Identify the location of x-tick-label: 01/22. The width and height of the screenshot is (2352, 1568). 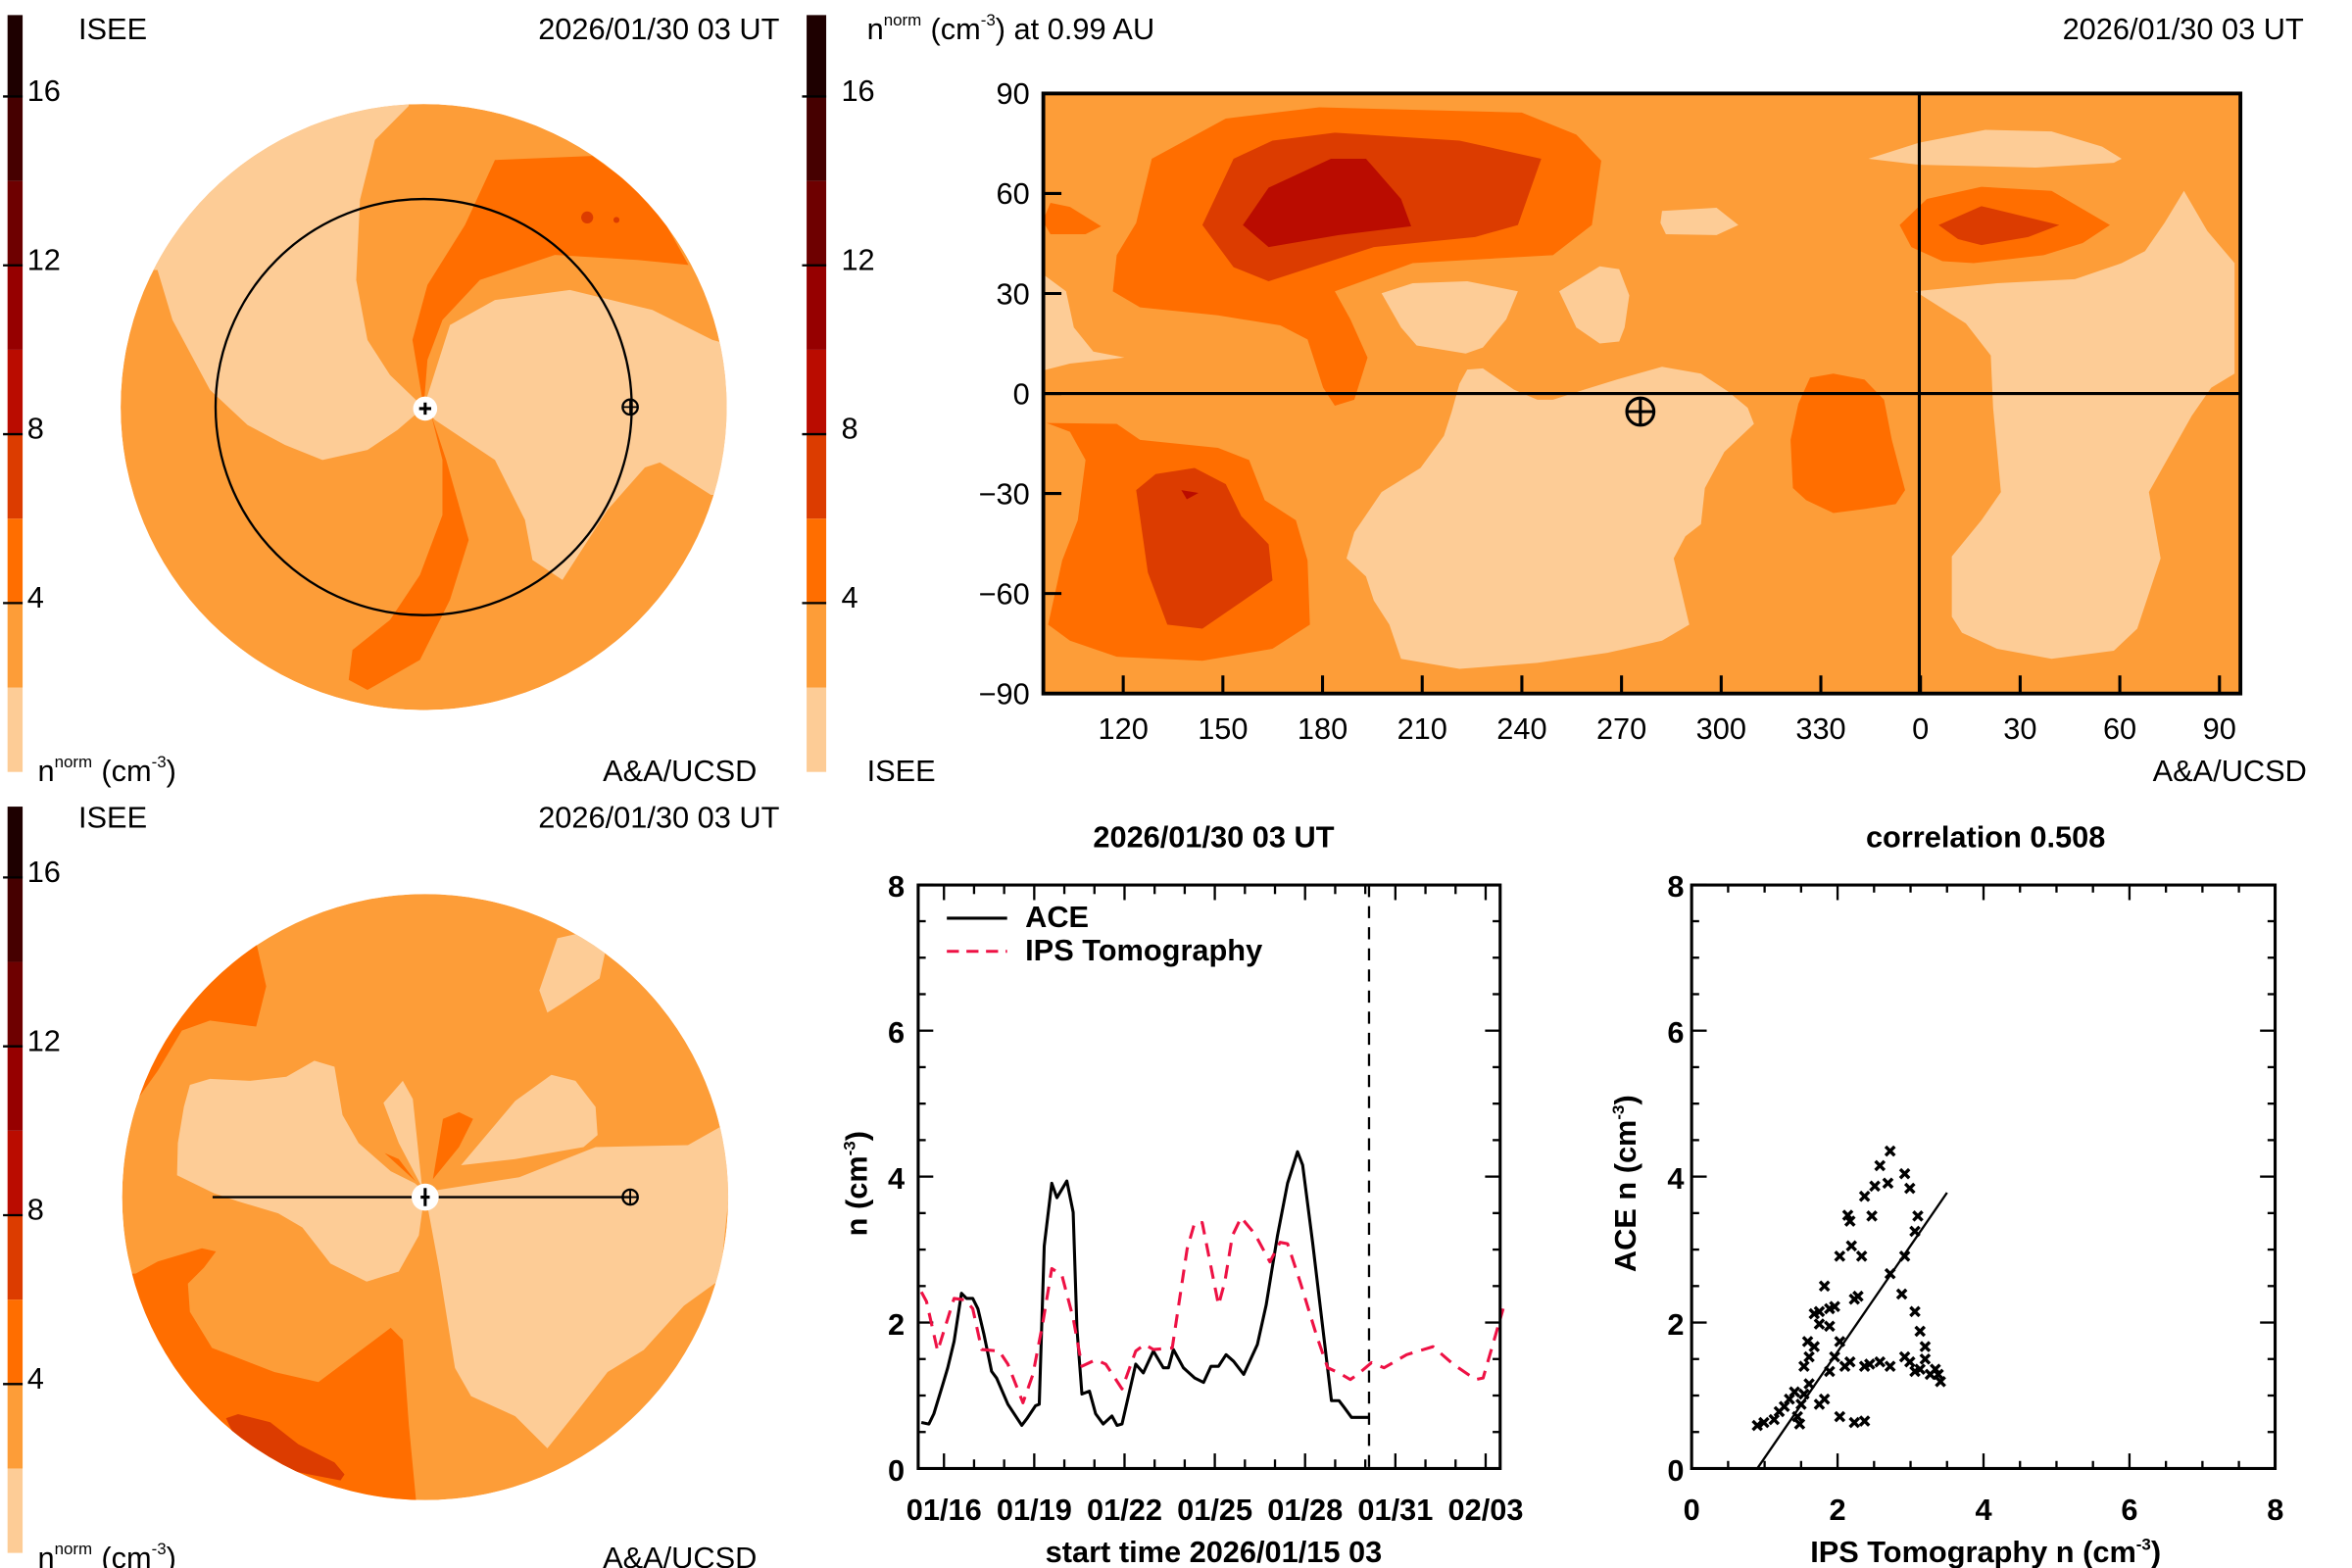
(1124, 1510).